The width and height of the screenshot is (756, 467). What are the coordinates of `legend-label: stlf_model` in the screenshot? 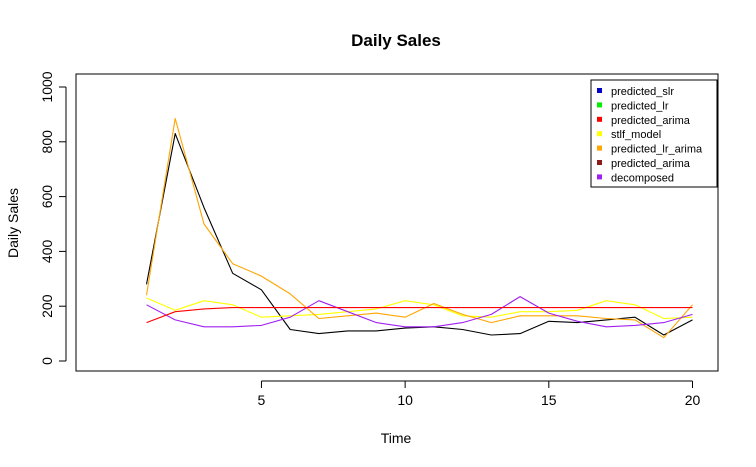 It's located at (636, 135).